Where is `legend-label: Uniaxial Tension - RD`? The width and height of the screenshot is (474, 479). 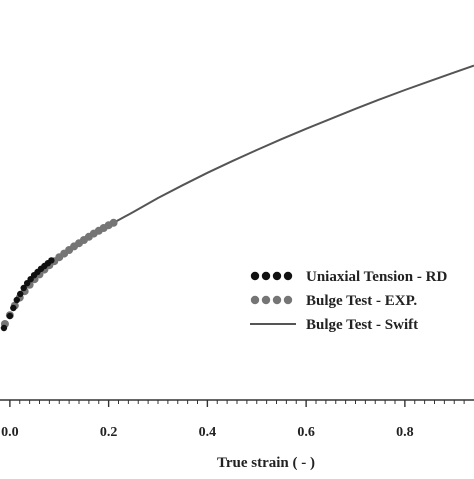 legend-label: Uniaxial Tension - RD is located at coordinates (376, 277).